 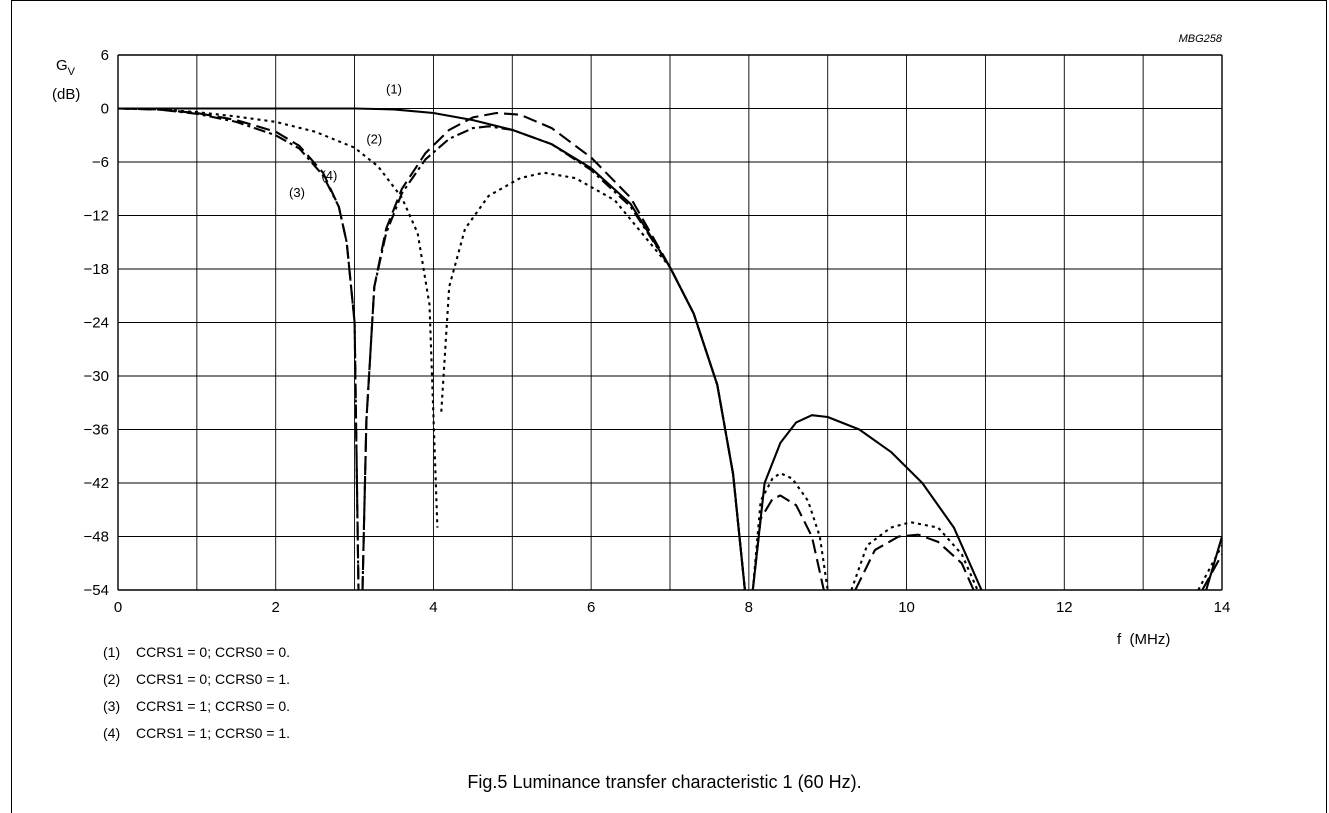 I want to click on legend-text: CCRS1 = 0; CCRS0 = 1., so click(x=213, y=679).